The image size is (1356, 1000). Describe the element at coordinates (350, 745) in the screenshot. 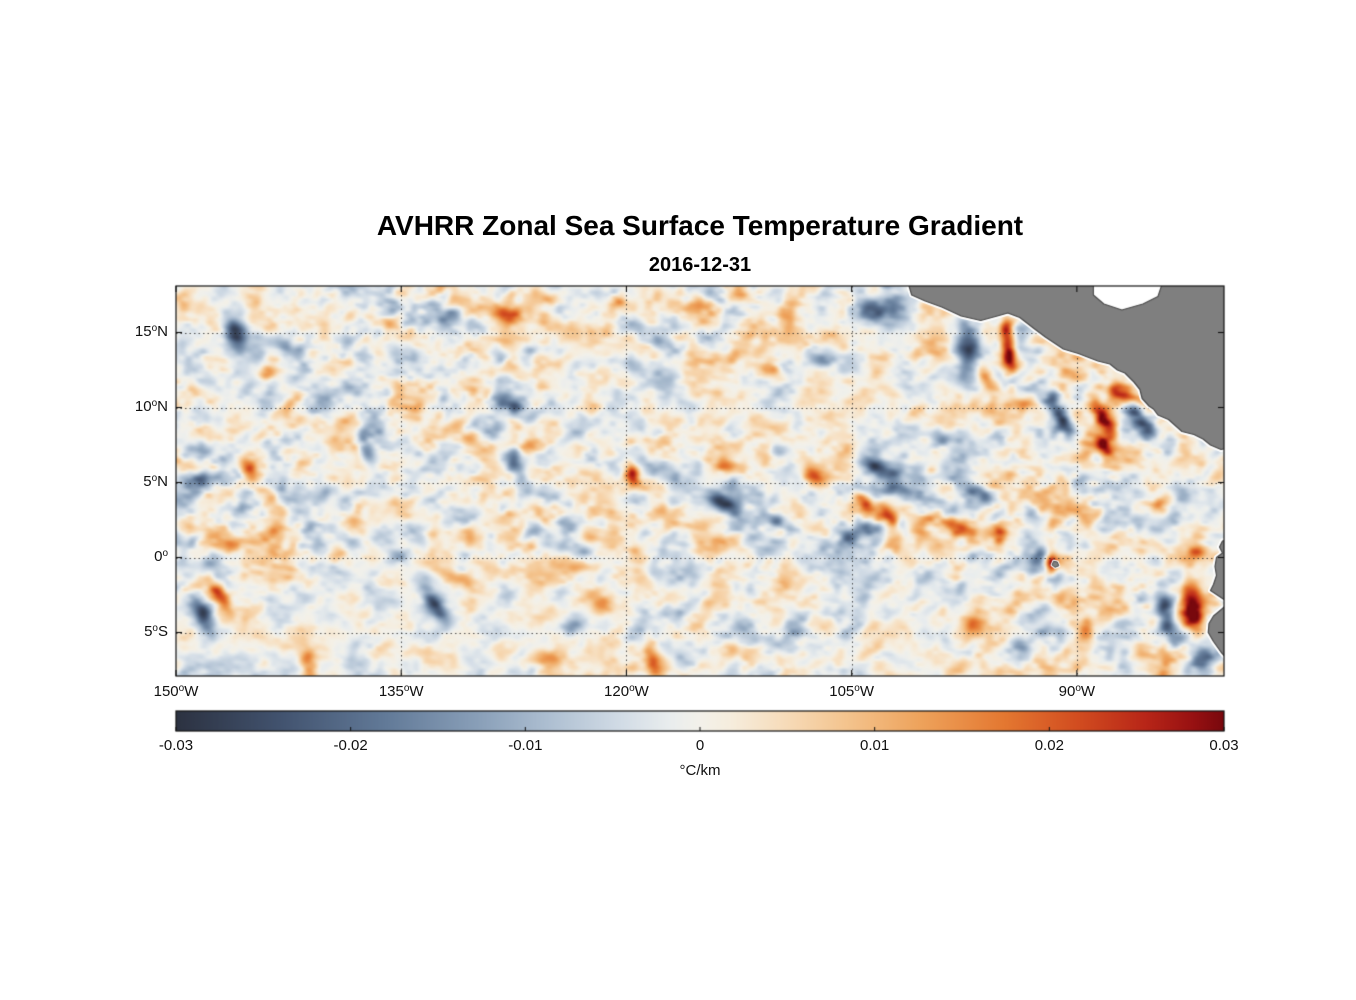

I see `colorbar-tick-label: -0.02` at that location.